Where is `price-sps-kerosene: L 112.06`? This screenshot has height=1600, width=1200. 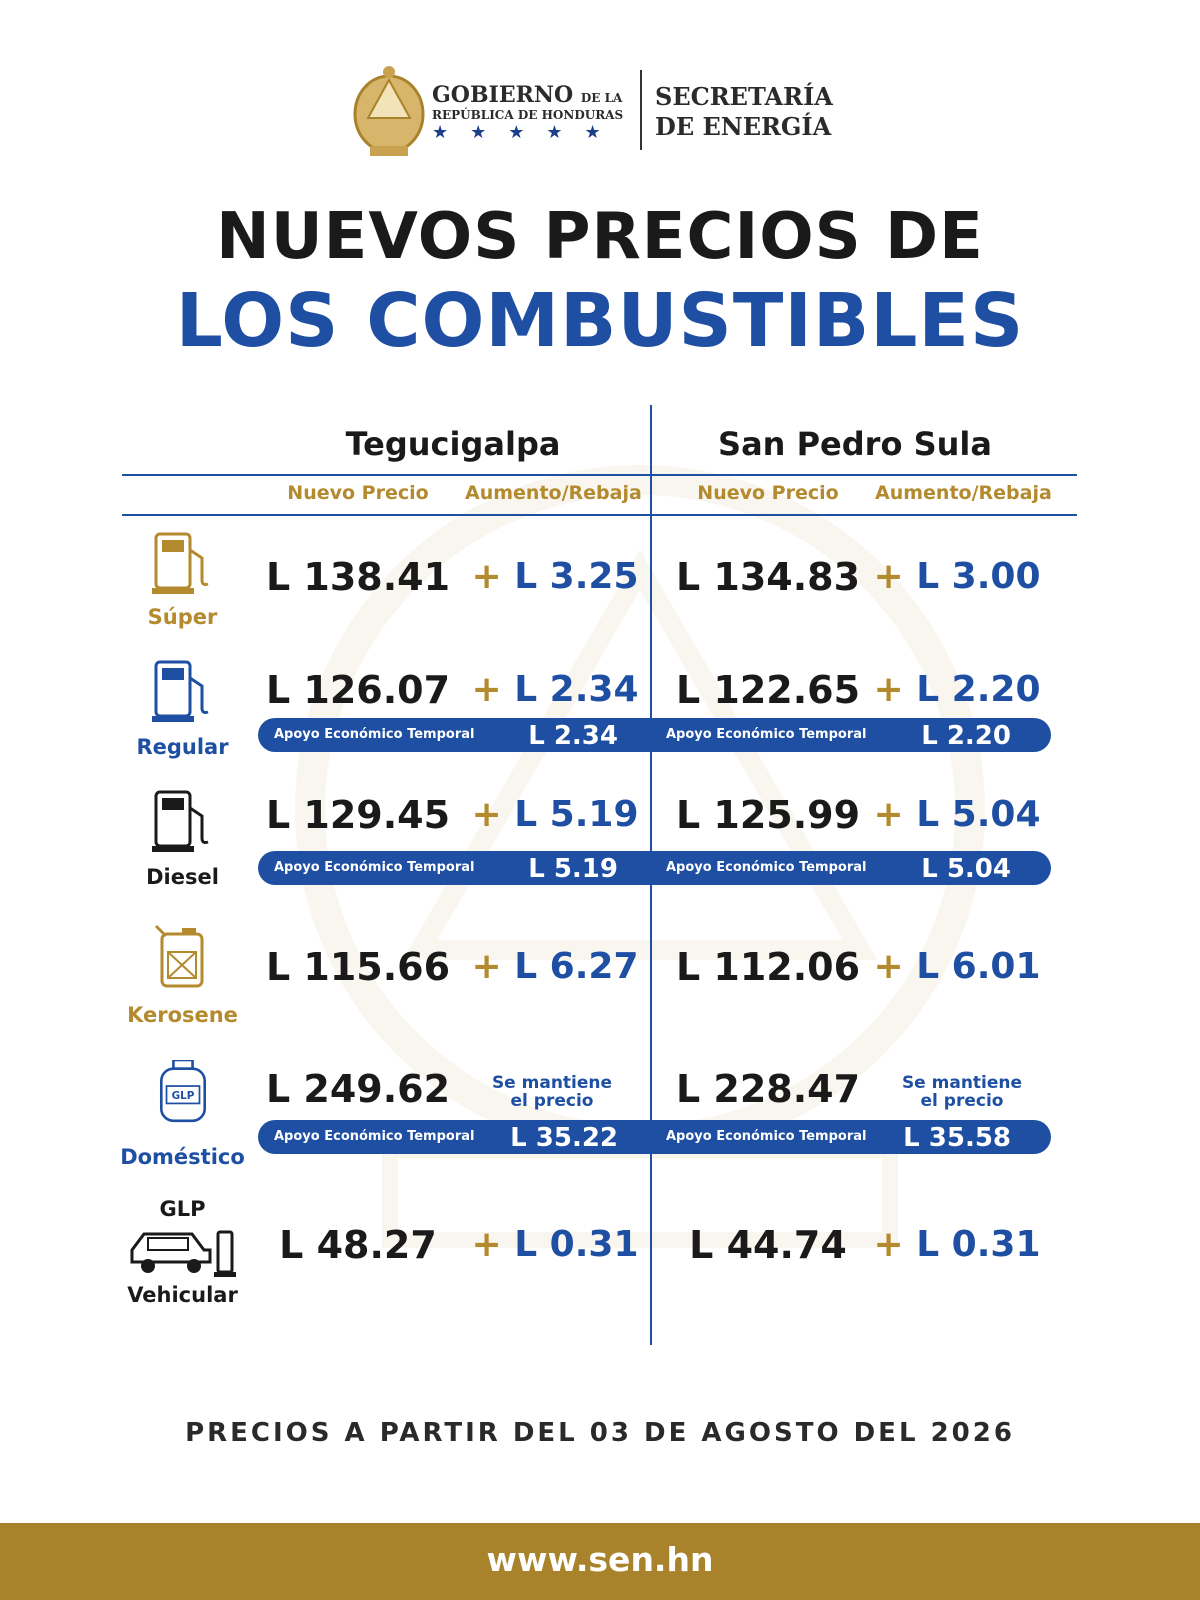 price-sps-kerosene: L 112.06 is located at coordinates (768, 967).